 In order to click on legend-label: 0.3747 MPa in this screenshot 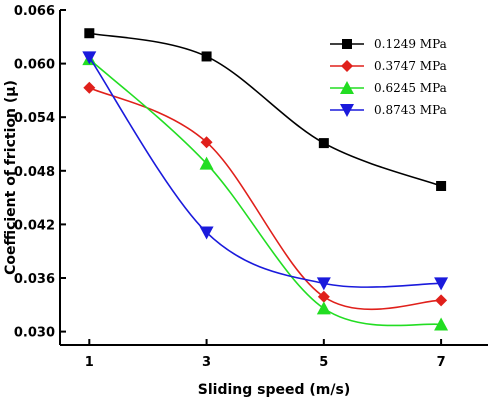, I will do `click(410, 66)`.